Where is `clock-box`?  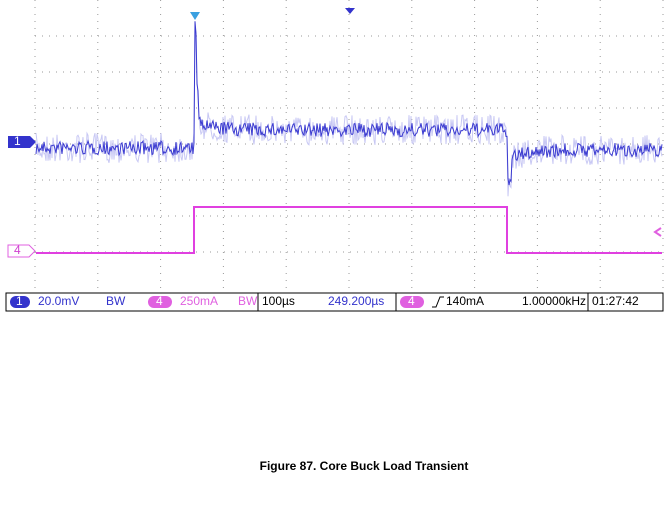 clock-box is located at coordinates (625, 302).